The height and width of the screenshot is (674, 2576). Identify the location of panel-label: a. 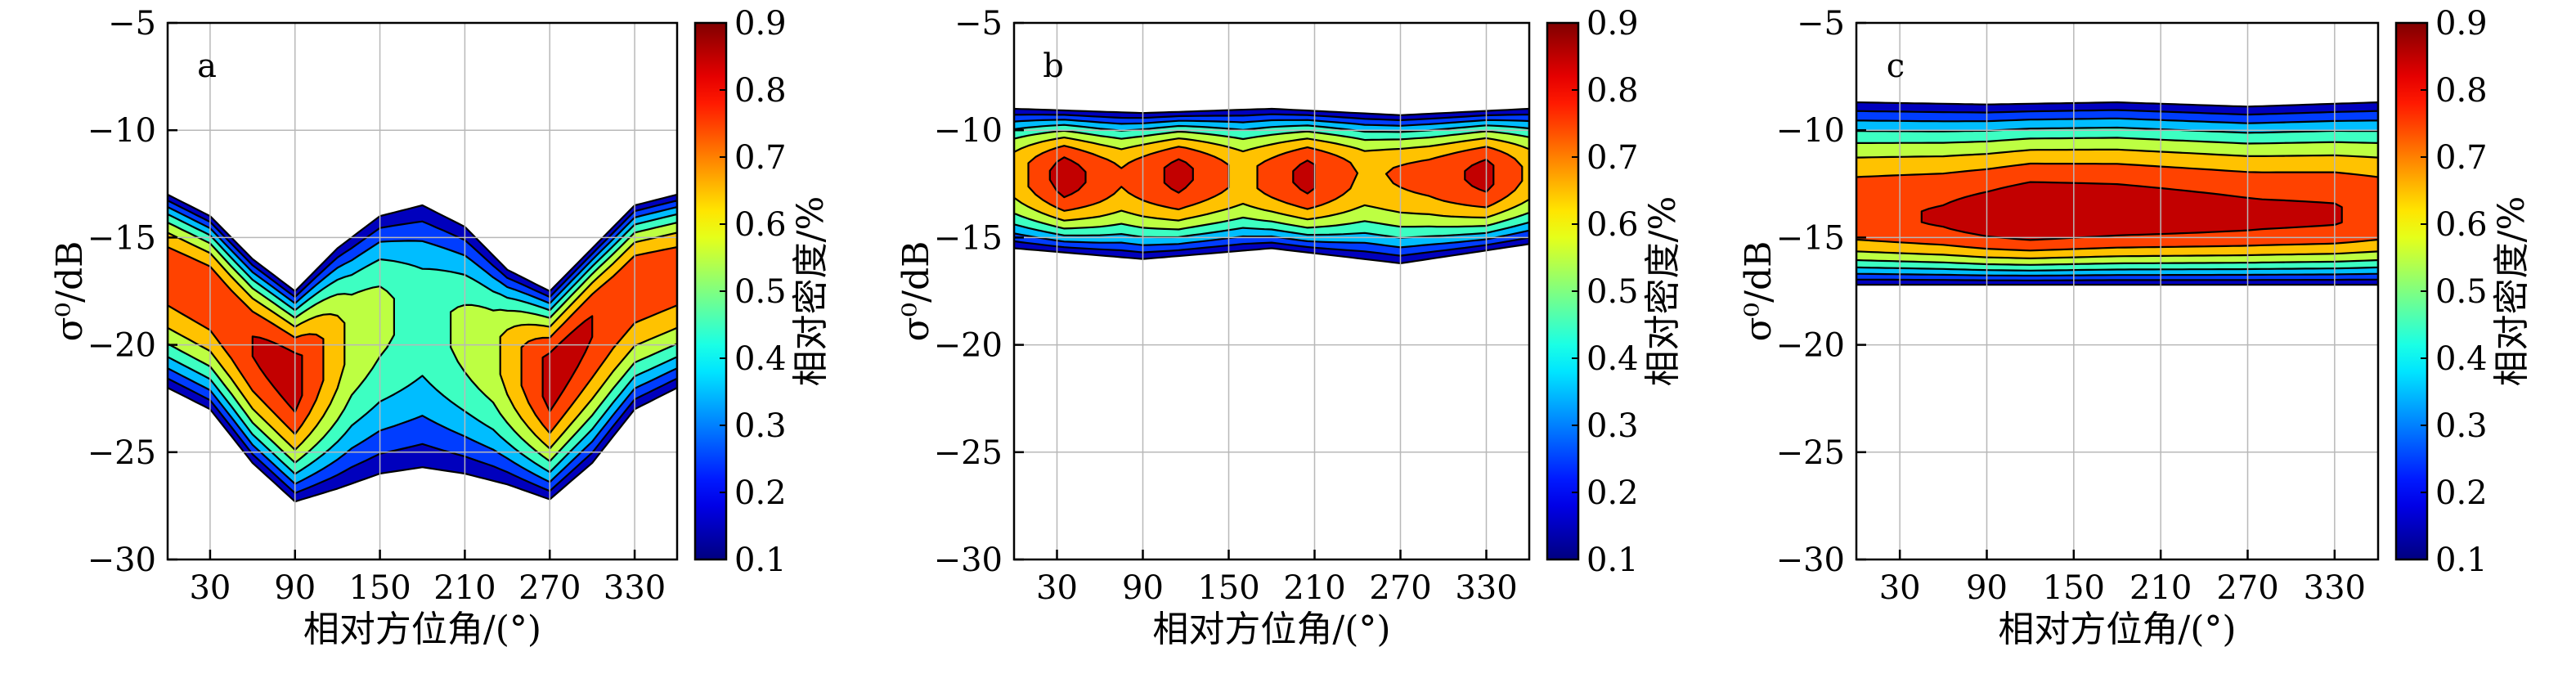
(207, 66).